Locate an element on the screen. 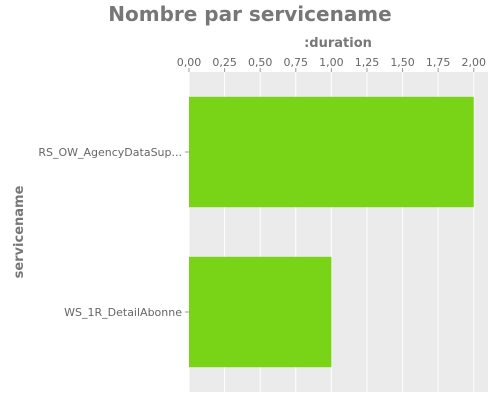 This screenshot has height=400, width=500. x-axis-ticks: 0,00 0,25 0,50 0,75 1,00 1,25 1,50 1,75 2,00 is located at coordinates (331, 64).